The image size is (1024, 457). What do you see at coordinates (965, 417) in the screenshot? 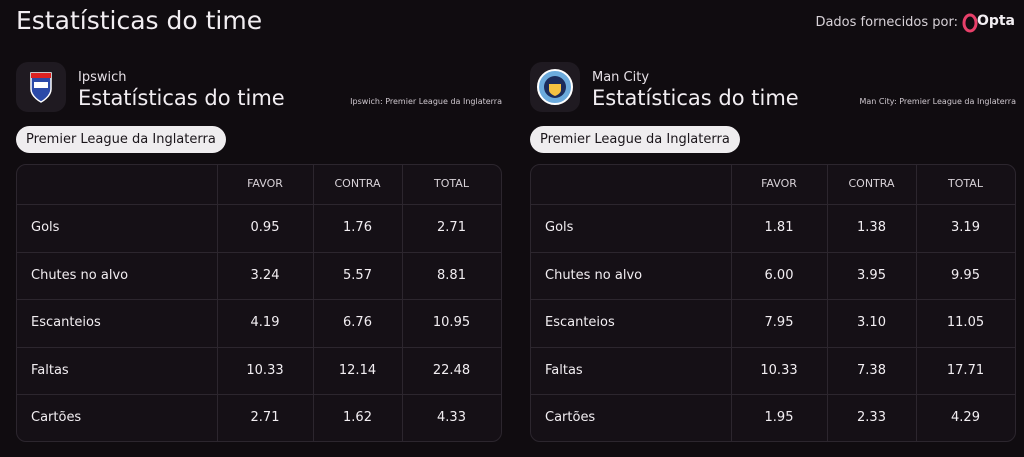
I see `stat-value: 4.29` at bounding box center [965, 417].